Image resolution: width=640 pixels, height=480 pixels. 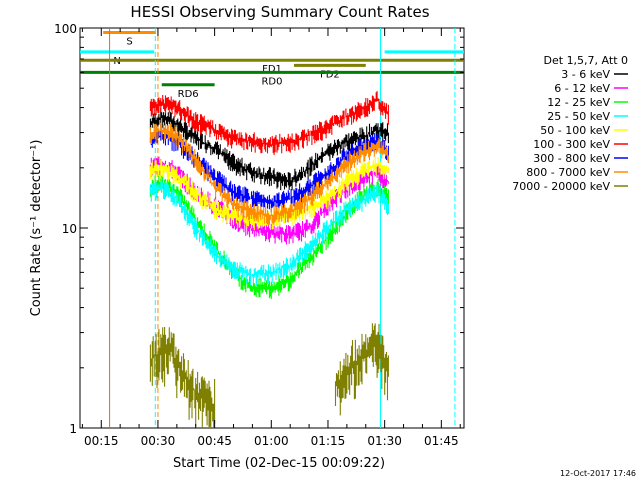 What do you see at coordinates (578, 102) in the screenshot?
I see `legend-label: 12 - 25 keV` at bounding box center [578, 102].